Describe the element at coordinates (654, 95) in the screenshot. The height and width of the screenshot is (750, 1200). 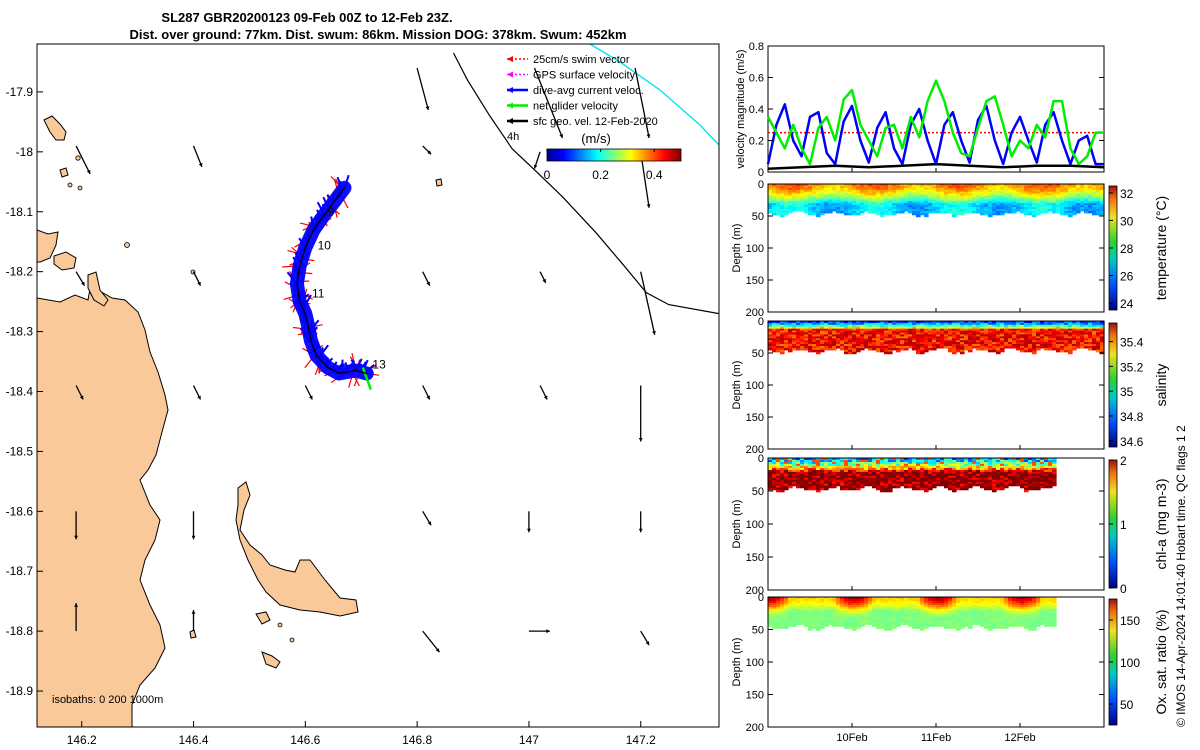
I see `contour-line` at that location.